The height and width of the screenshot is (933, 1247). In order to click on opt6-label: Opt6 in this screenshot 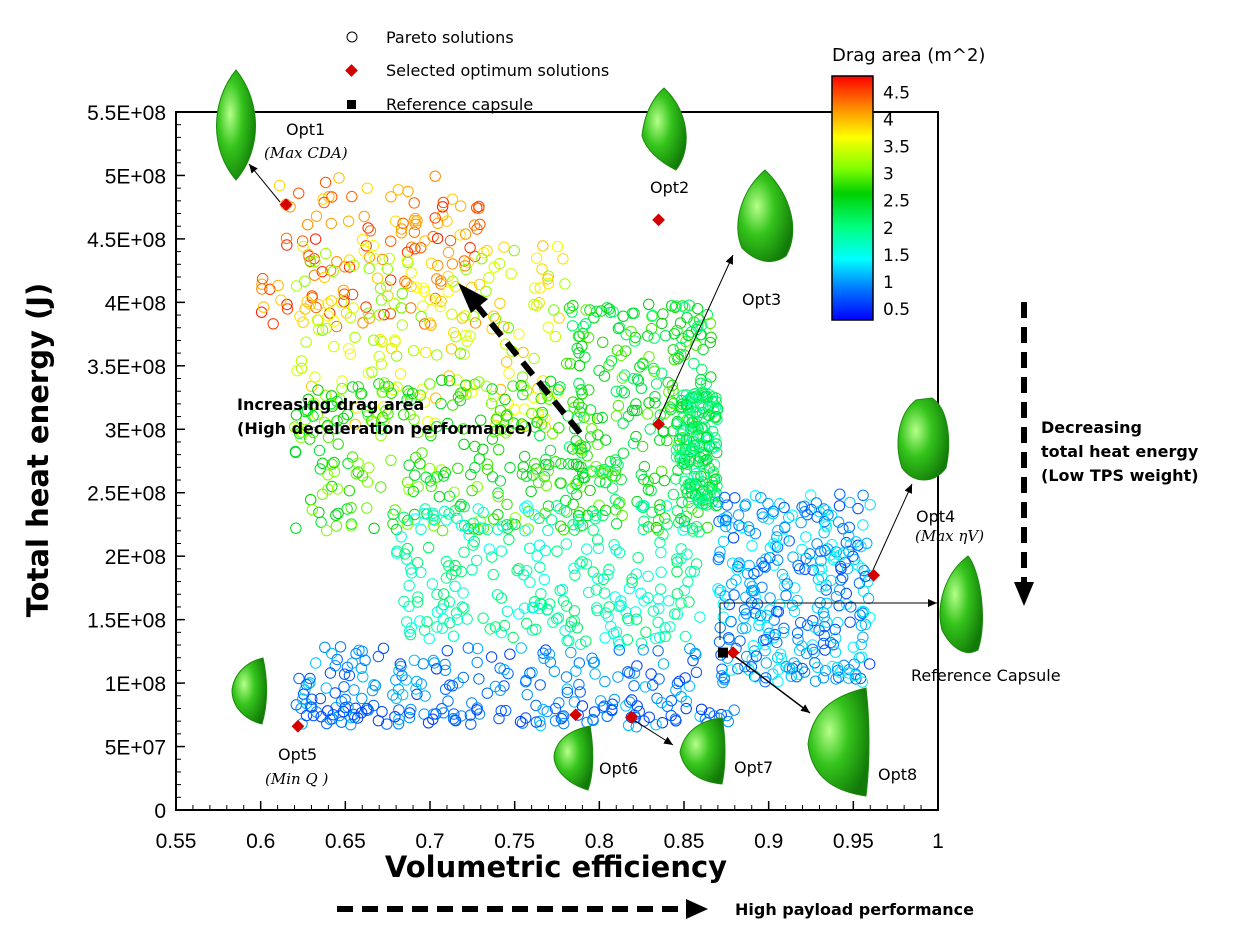, I will do `click(618, 768)`.